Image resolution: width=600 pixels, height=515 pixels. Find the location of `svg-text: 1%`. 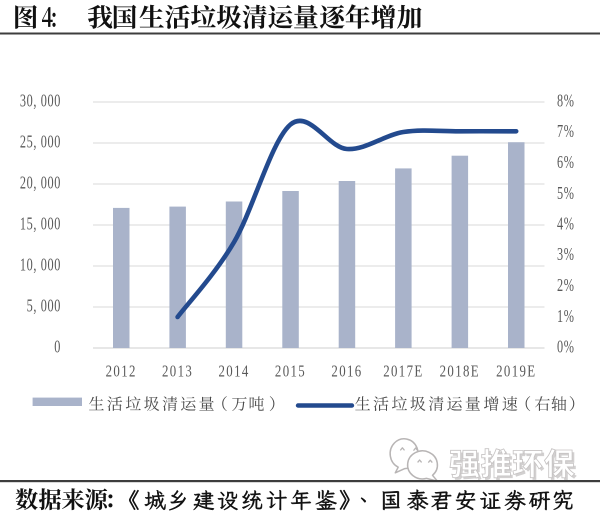

svg-text: 1% is located at coordinates (566, 317).